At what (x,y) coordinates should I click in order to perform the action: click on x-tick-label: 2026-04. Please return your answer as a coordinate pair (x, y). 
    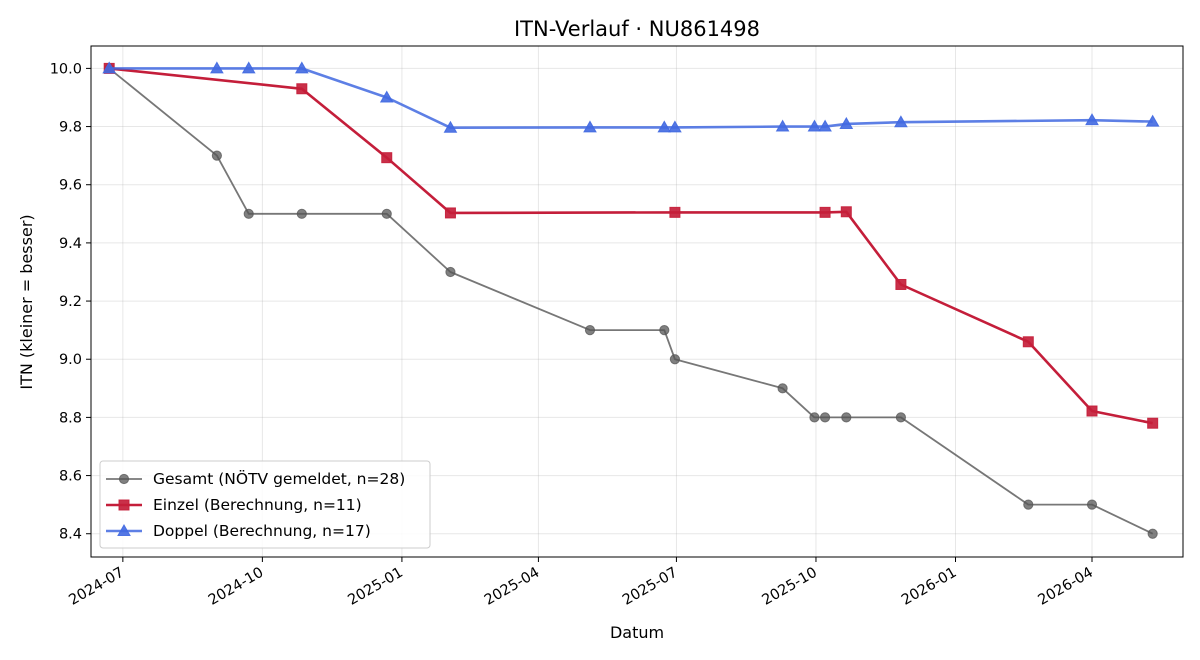
    Looking at the image, I should click on (1066, 587).